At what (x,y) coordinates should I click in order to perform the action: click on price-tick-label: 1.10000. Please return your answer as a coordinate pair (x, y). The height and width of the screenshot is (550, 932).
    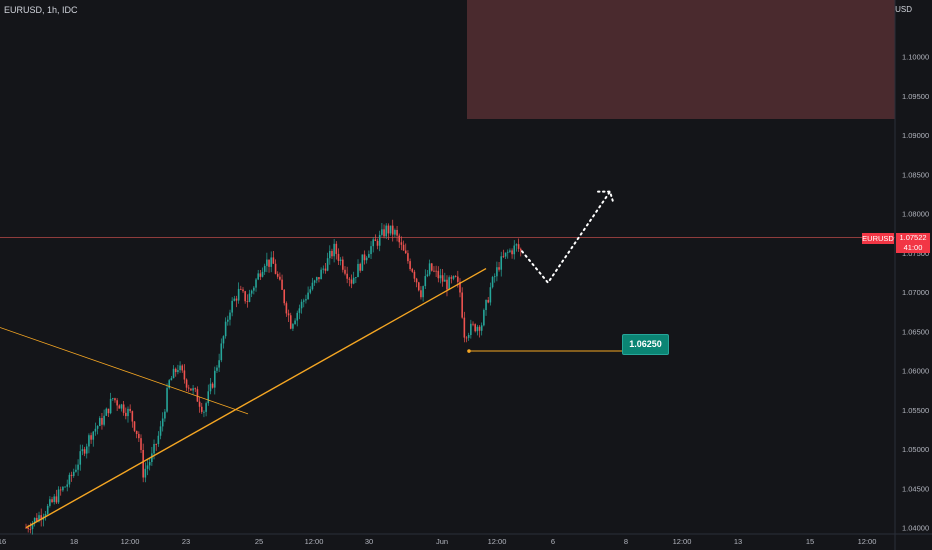
    Looking at the image, I should click on (915, 57).